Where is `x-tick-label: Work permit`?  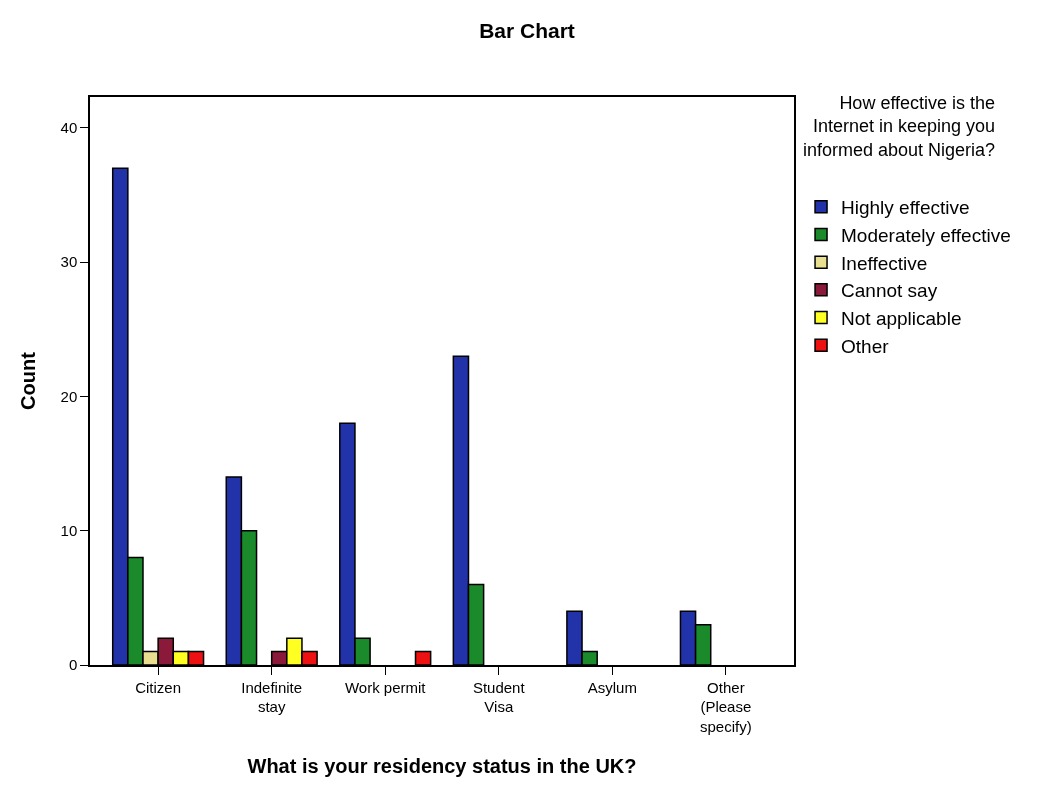 x-tick-label: Work permit is located at coordinates (385, 687).